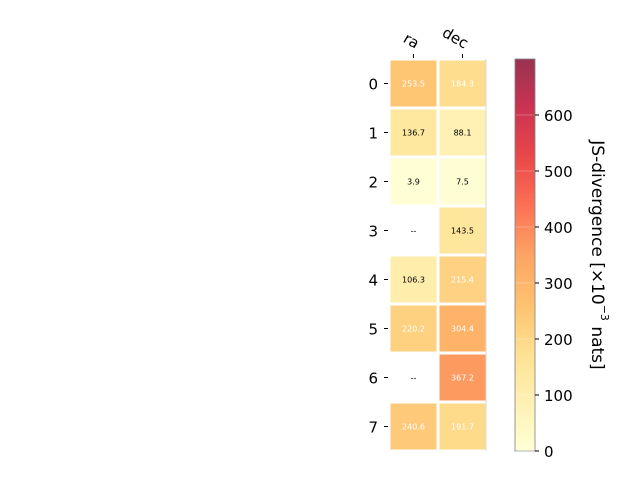 The width and height of the screenshot is (640, 480). What do you see at coordinates (373, 330) in the screenshot?
I see `y-tick-label: 5` at bounding box center [373, 330].